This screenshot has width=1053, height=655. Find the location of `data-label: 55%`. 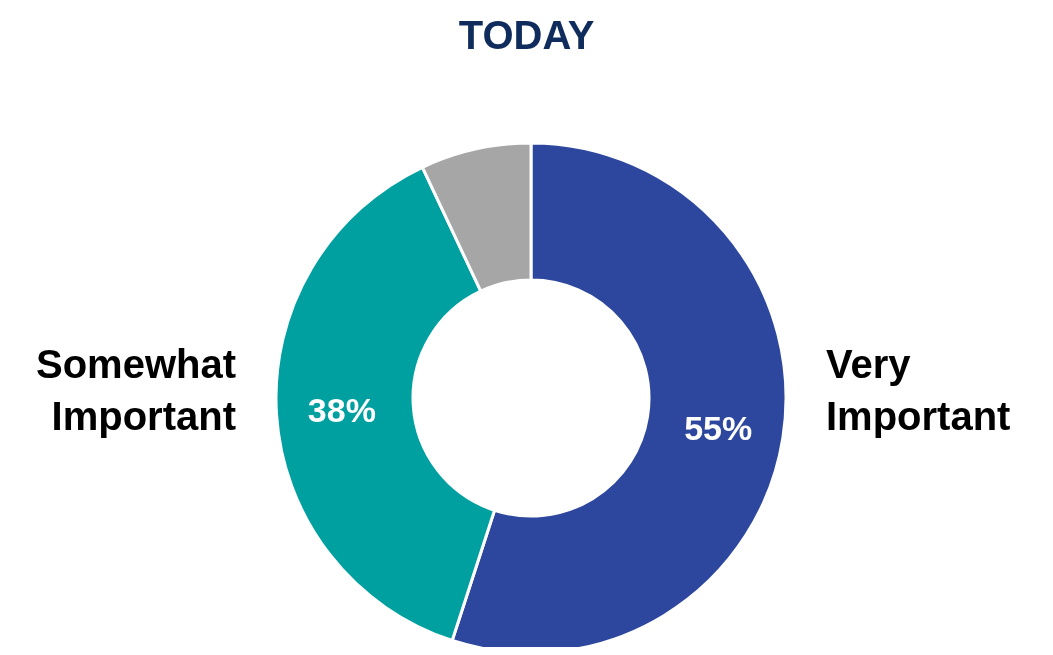

data-label: 55% is located at coordinates (718, 427).